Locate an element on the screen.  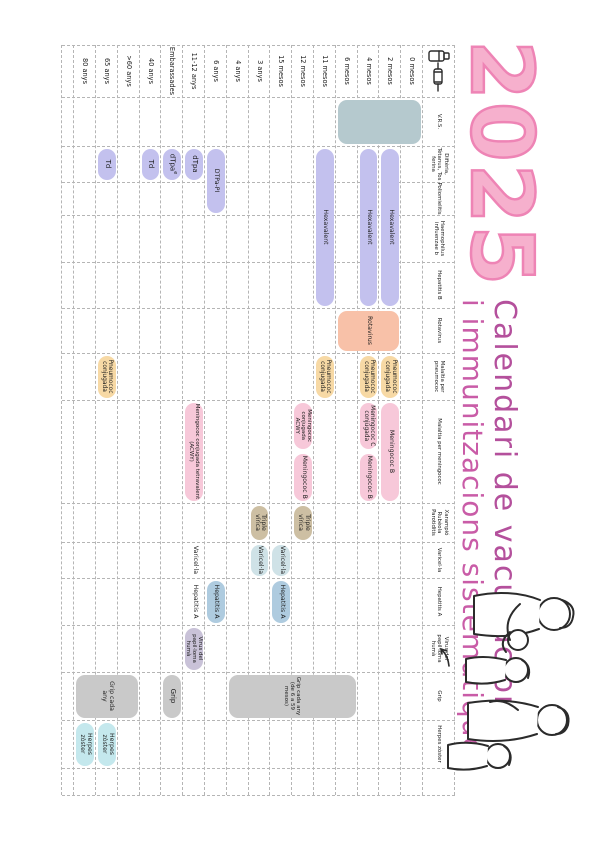
vaccine-bar: Meningococ C conjugada is located at coordinates (368, 425).